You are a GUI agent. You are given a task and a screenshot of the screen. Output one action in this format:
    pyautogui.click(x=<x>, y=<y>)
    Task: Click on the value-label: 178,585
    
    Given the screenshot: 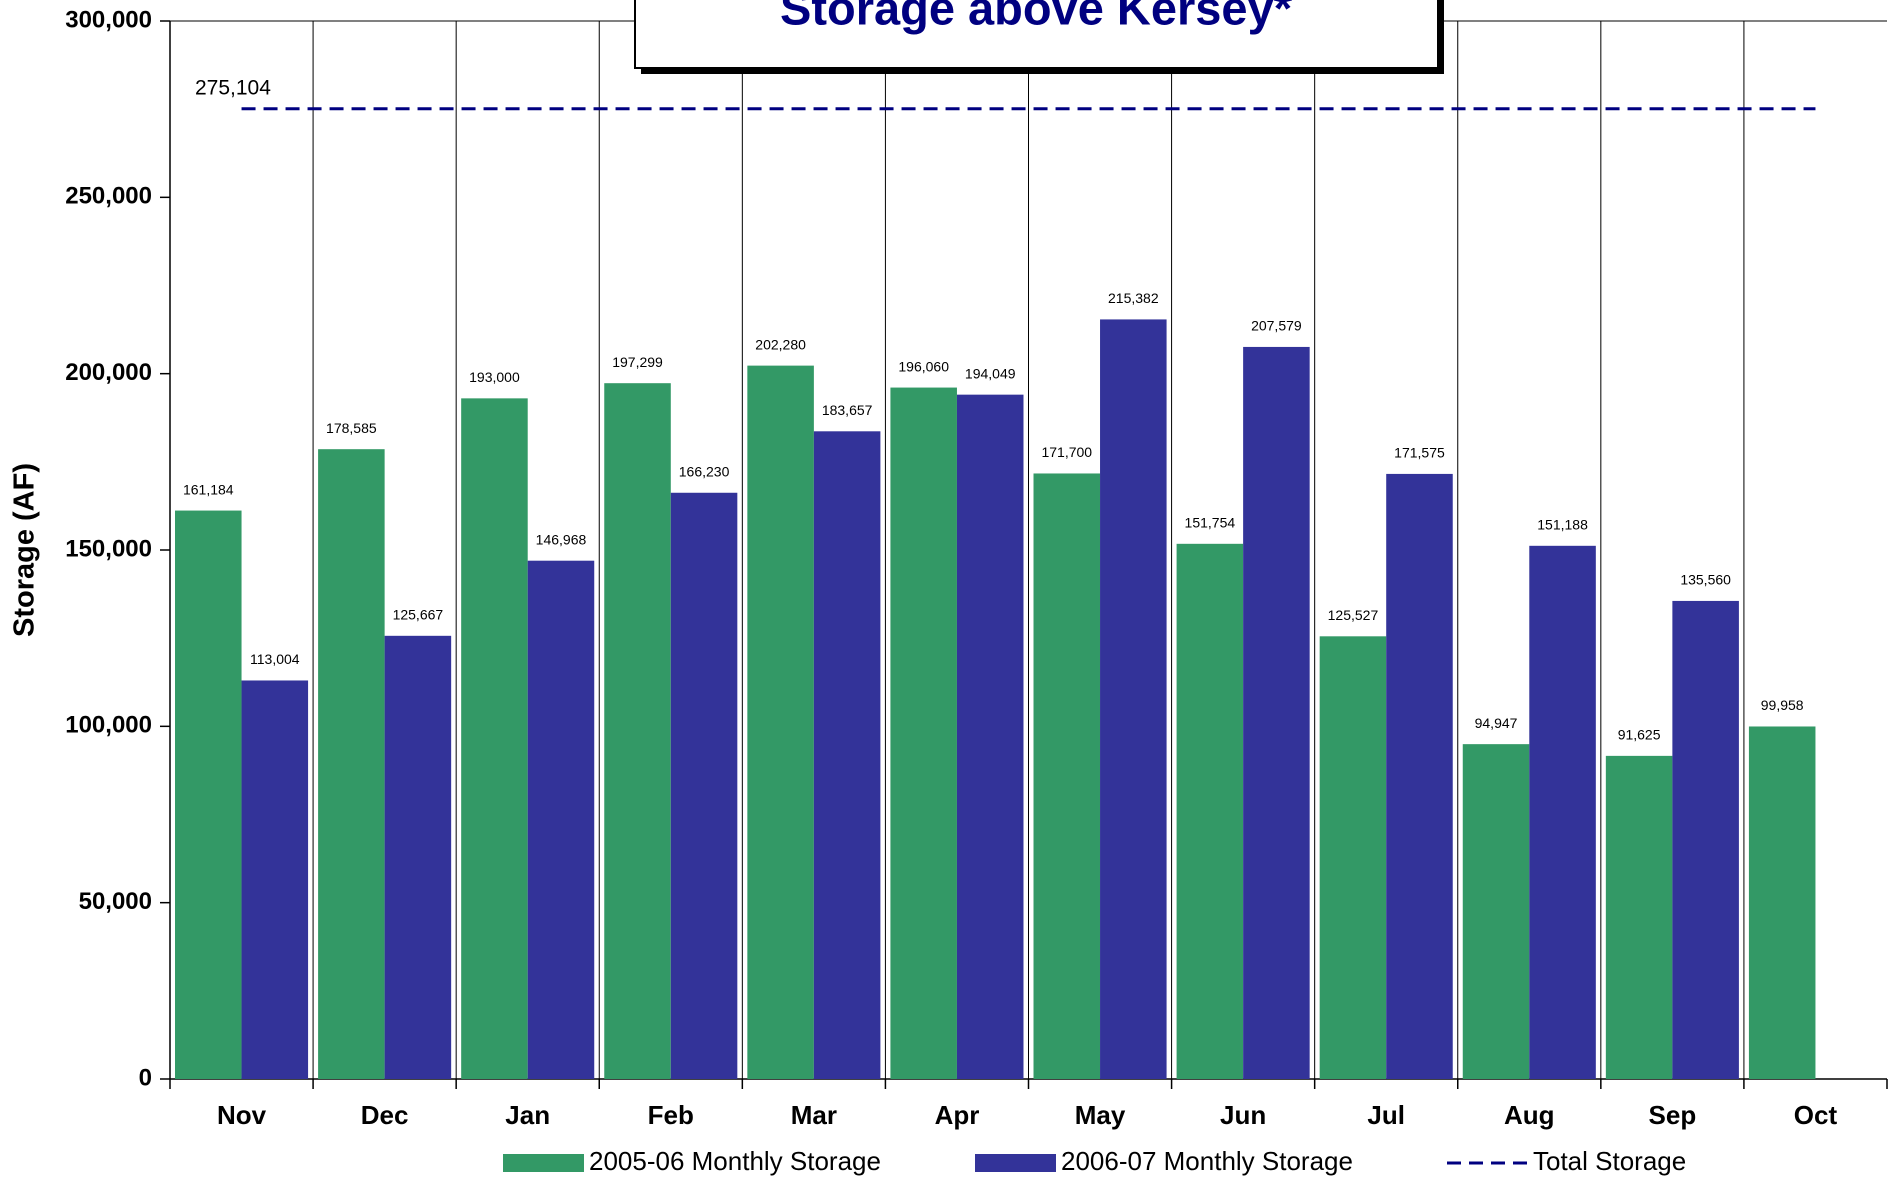 What is the action you would take?
    pyautogui.click(x=351, y=428)
    